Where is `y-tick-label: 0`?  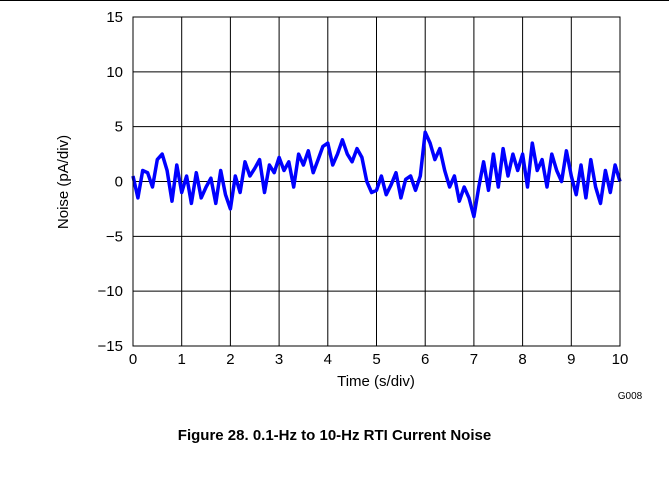 y-tick-label: 0 is located at coordinates (119, 182).